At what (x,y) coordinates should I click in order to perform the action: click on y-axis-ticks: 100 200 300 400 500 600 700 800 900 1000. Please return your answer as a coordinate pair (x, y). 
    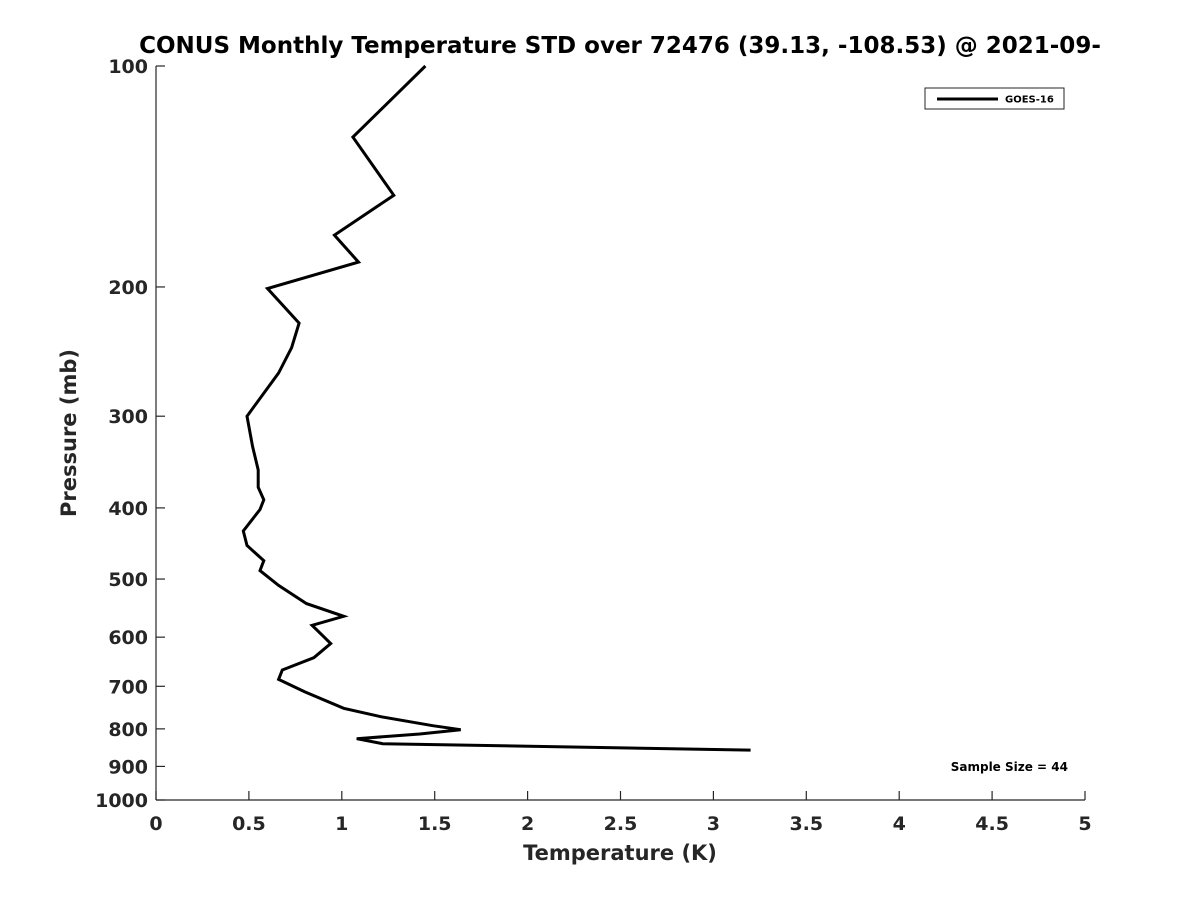
    Looking at the image, I should click on (130, 434).